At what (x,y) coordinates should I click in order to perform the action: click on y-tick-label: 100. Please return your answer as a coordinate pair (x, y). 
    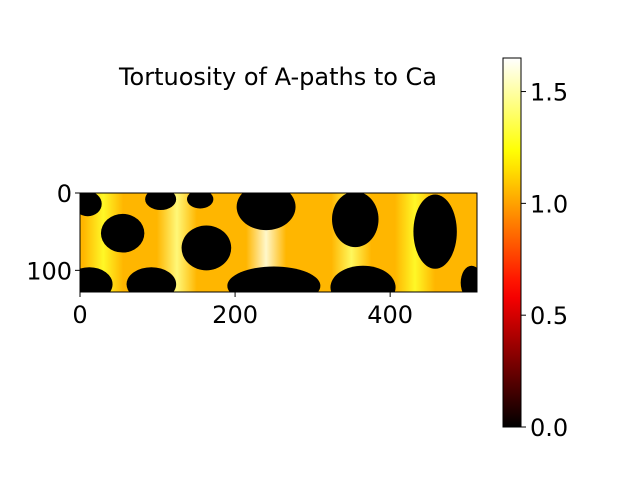
    Looking at the image, I should click on (49, 271).